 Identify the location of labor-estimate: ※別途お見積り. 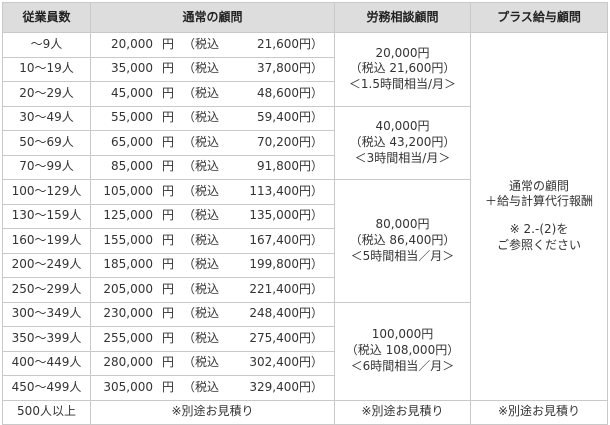
(402, 412).